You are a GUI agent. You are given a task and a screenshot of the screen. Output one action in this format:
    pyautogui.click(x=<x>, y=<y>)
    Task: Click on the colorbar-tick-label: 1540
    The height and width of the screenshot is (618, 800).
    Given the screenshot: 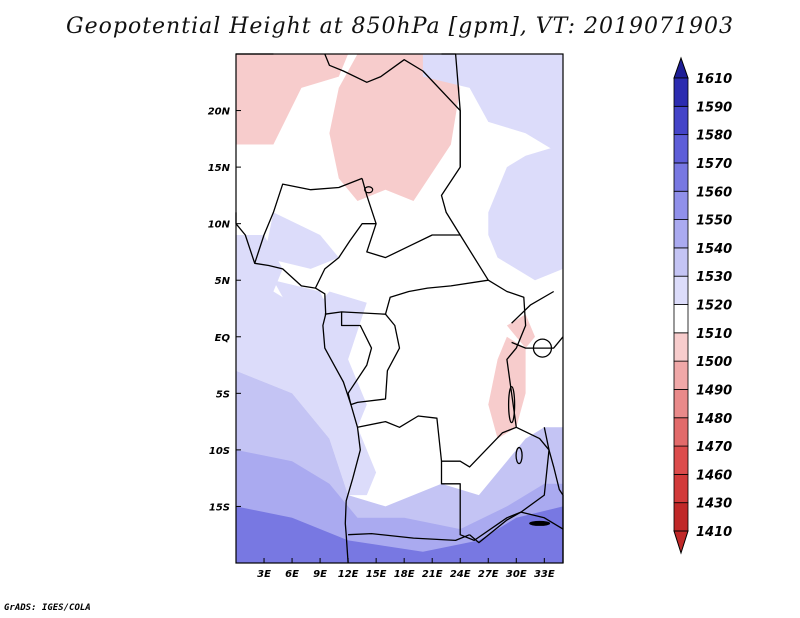 What is the action you would take?
    pyautogui.click(x=714, y=249)
    